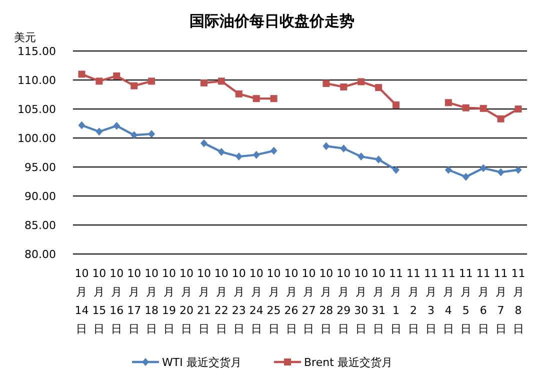 This screenshot has height=384, width=544. What do you see at coordinates (221, 301) in the screenshot?
I see `xtick: 10月22日` at bounding box center [221, 301].